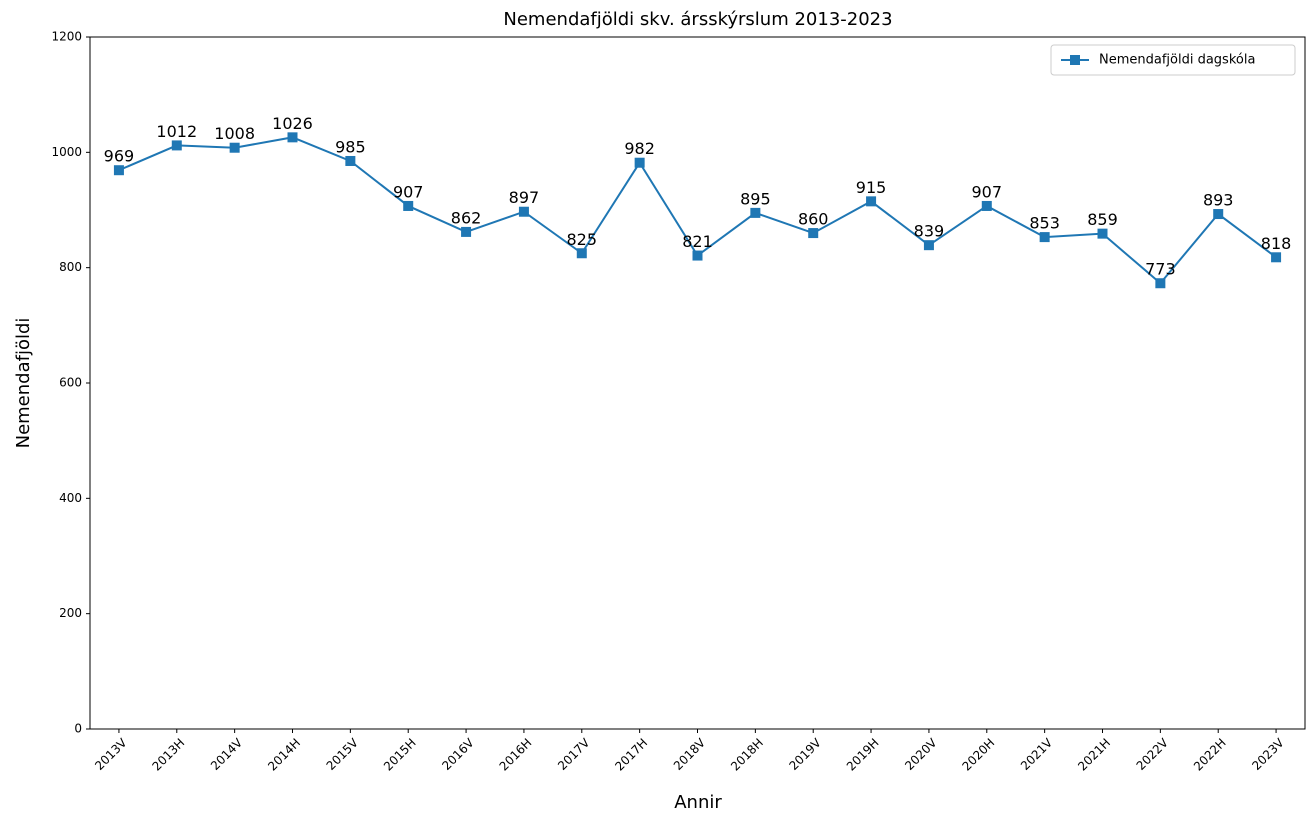 The width and height of the screenshot is (1314, 816). I want to click on data-label: 915, so click(871, 187).